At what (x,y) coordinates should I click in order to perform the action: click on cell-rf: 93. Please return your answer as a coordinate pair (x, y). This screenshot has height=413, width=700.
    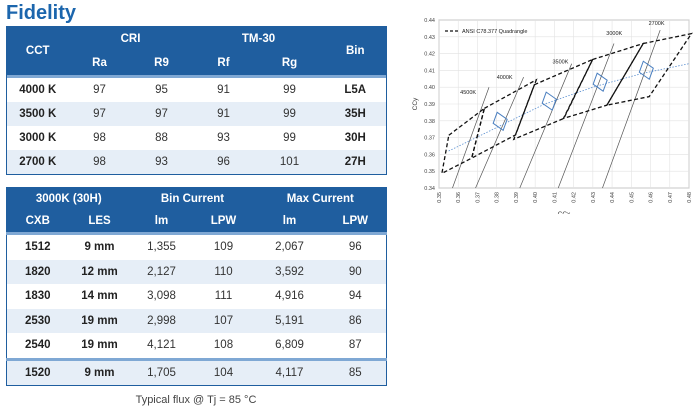
    Looking at the image, I should click on (223, 138).